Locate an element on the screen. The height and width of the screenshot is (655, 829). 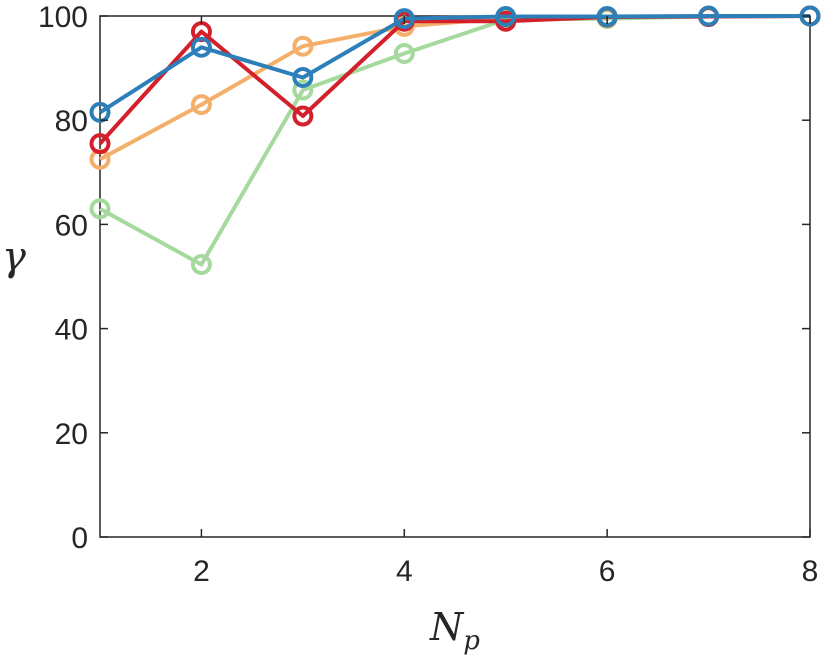
x-tick-label: 8 is located at coordinates (810, 571).